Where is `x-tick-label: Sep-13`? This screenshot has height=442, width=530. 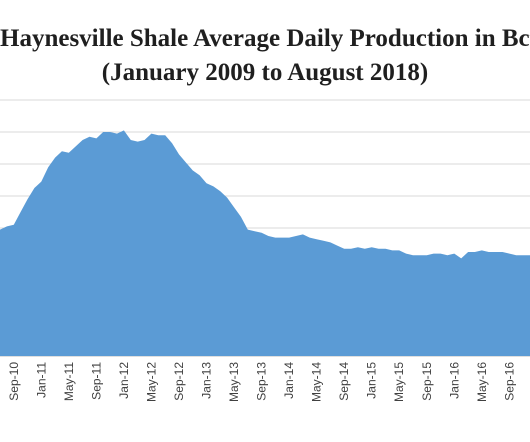 x-tick-label: Sep-13 is located at coordinates (262, 381).